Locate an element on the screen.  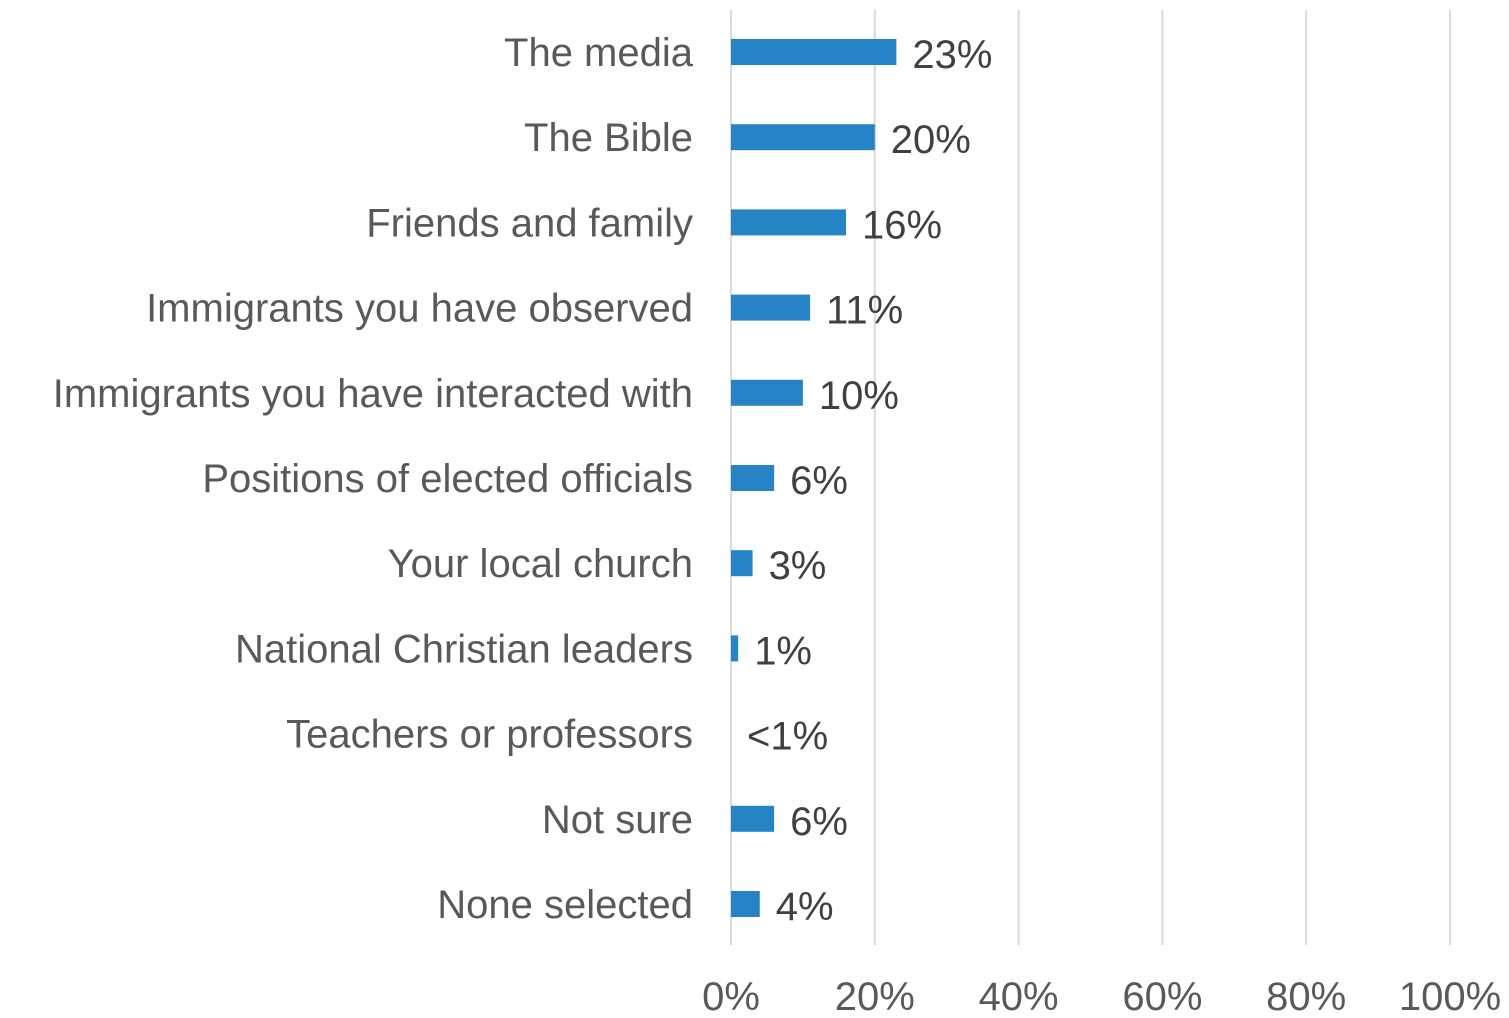
category-label: Friends and family is located at coordinates (529, 223).